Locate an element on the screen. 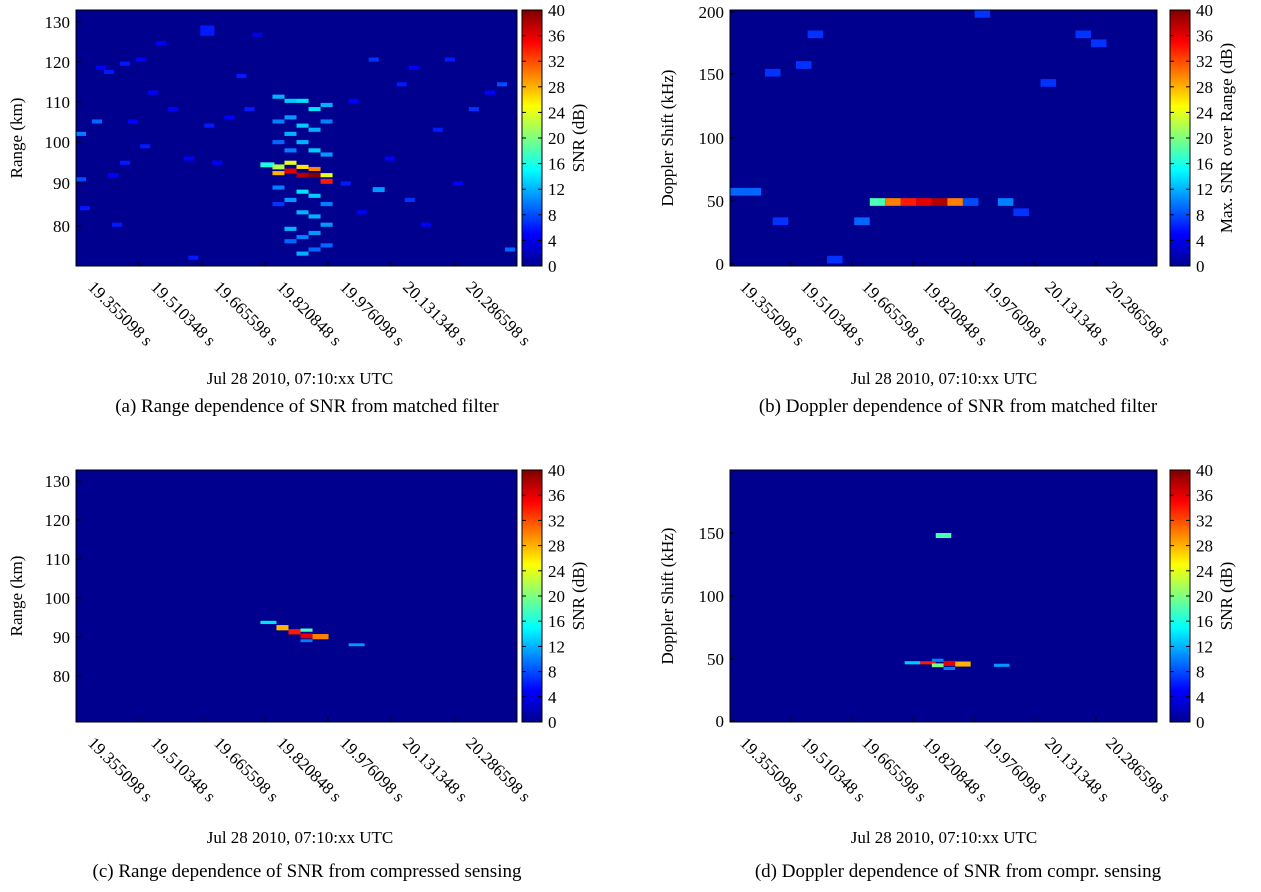 Image resolution: width=1261 pixels, height=892 pixels. colorbar-tick-label: 28 is located at coordinates (1204, 546).